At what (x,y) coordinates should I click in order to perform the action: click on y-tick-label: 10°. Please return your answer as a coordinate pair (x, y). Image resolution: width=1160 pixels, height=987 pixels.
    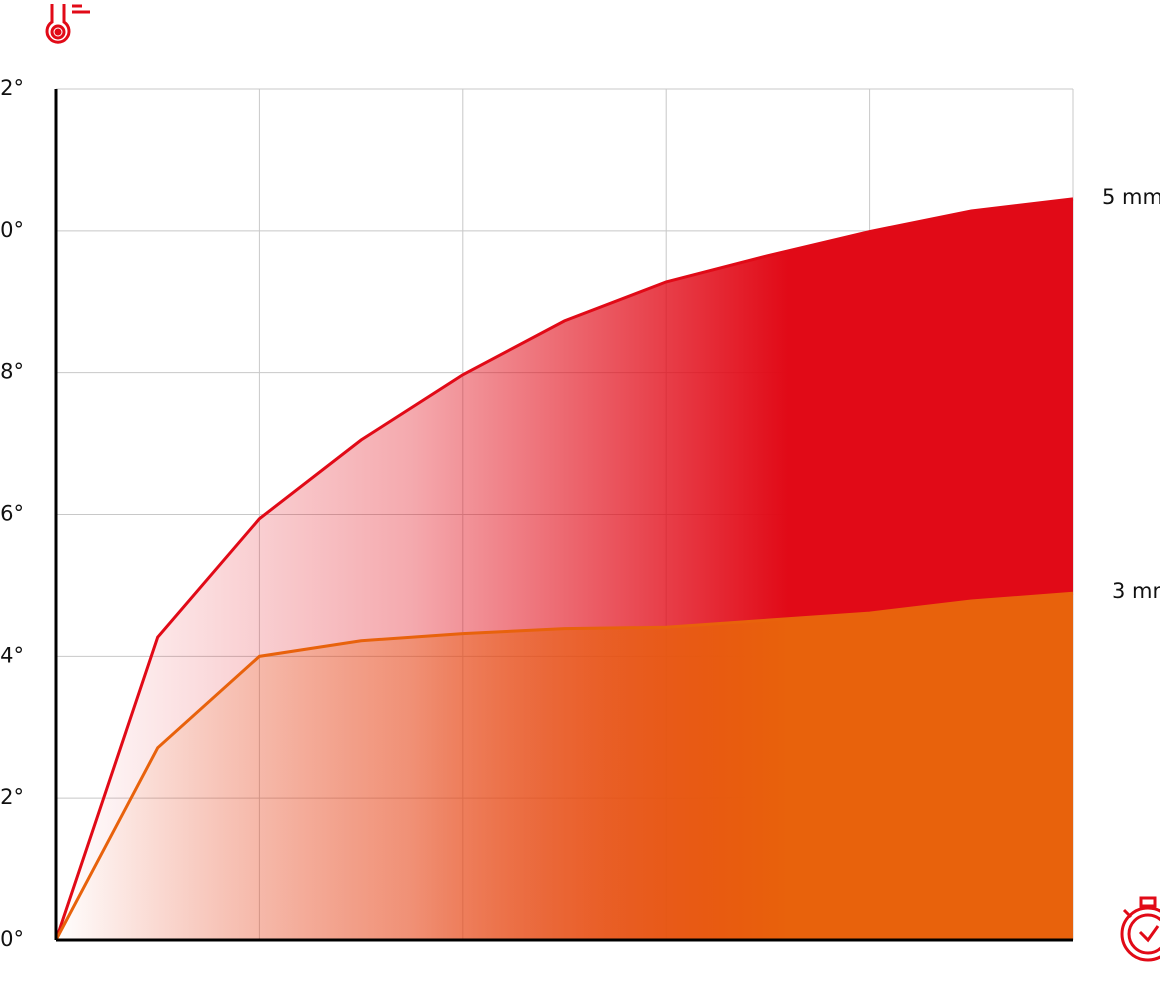
    Looking at the image, I should click on (12, 230).